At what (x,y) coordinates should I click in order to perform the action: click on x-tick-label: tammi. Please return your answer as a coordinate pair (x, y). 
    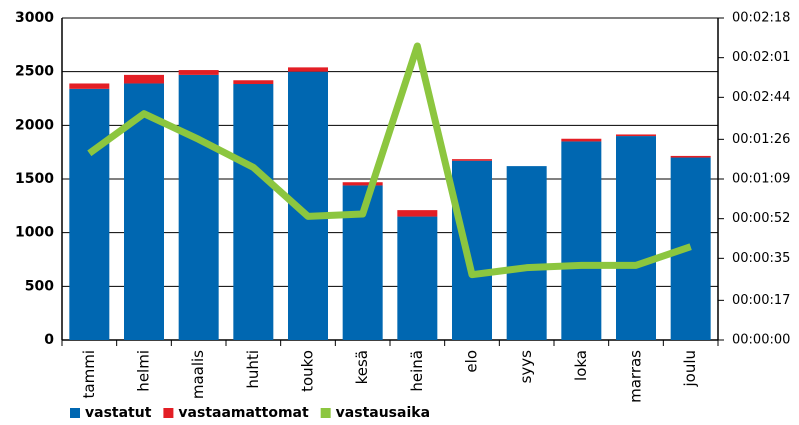
    Looking at the image, I should click on (89, 374).